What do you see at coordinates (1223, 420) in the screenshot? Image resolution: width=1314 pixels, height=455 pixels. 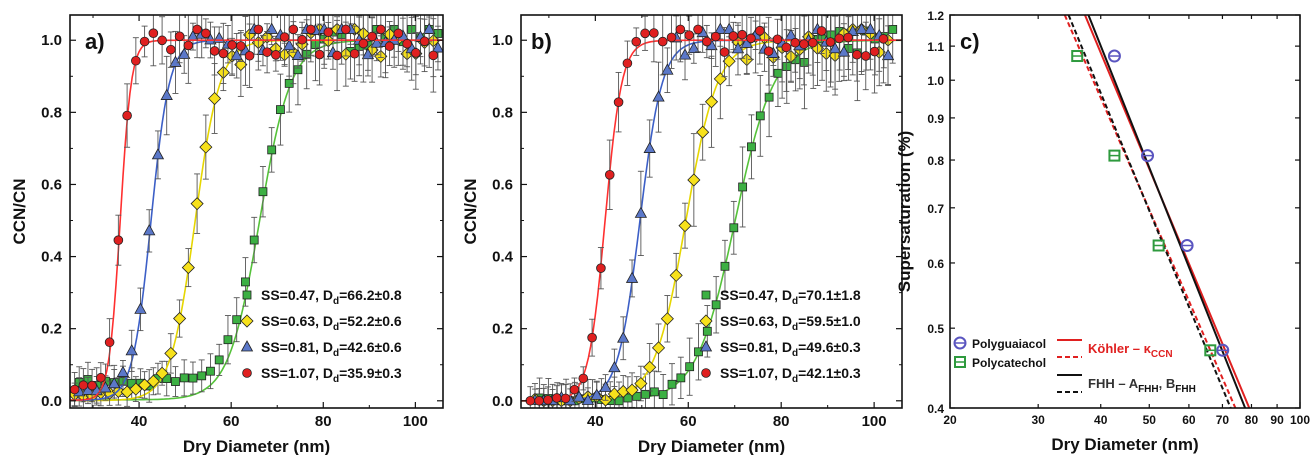 I see `x-tick-label: 70` at bounding box center [1223, 420].